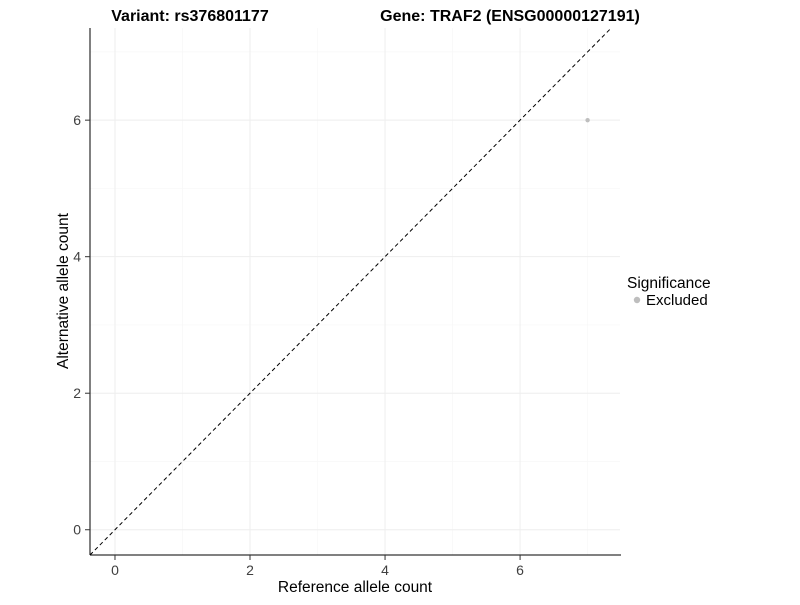 This screenshot has height=605, width=800. Describe the element at coordinates (355, 587) in the screenshot. I see `x-axis-title: Reference allele count` at that location.